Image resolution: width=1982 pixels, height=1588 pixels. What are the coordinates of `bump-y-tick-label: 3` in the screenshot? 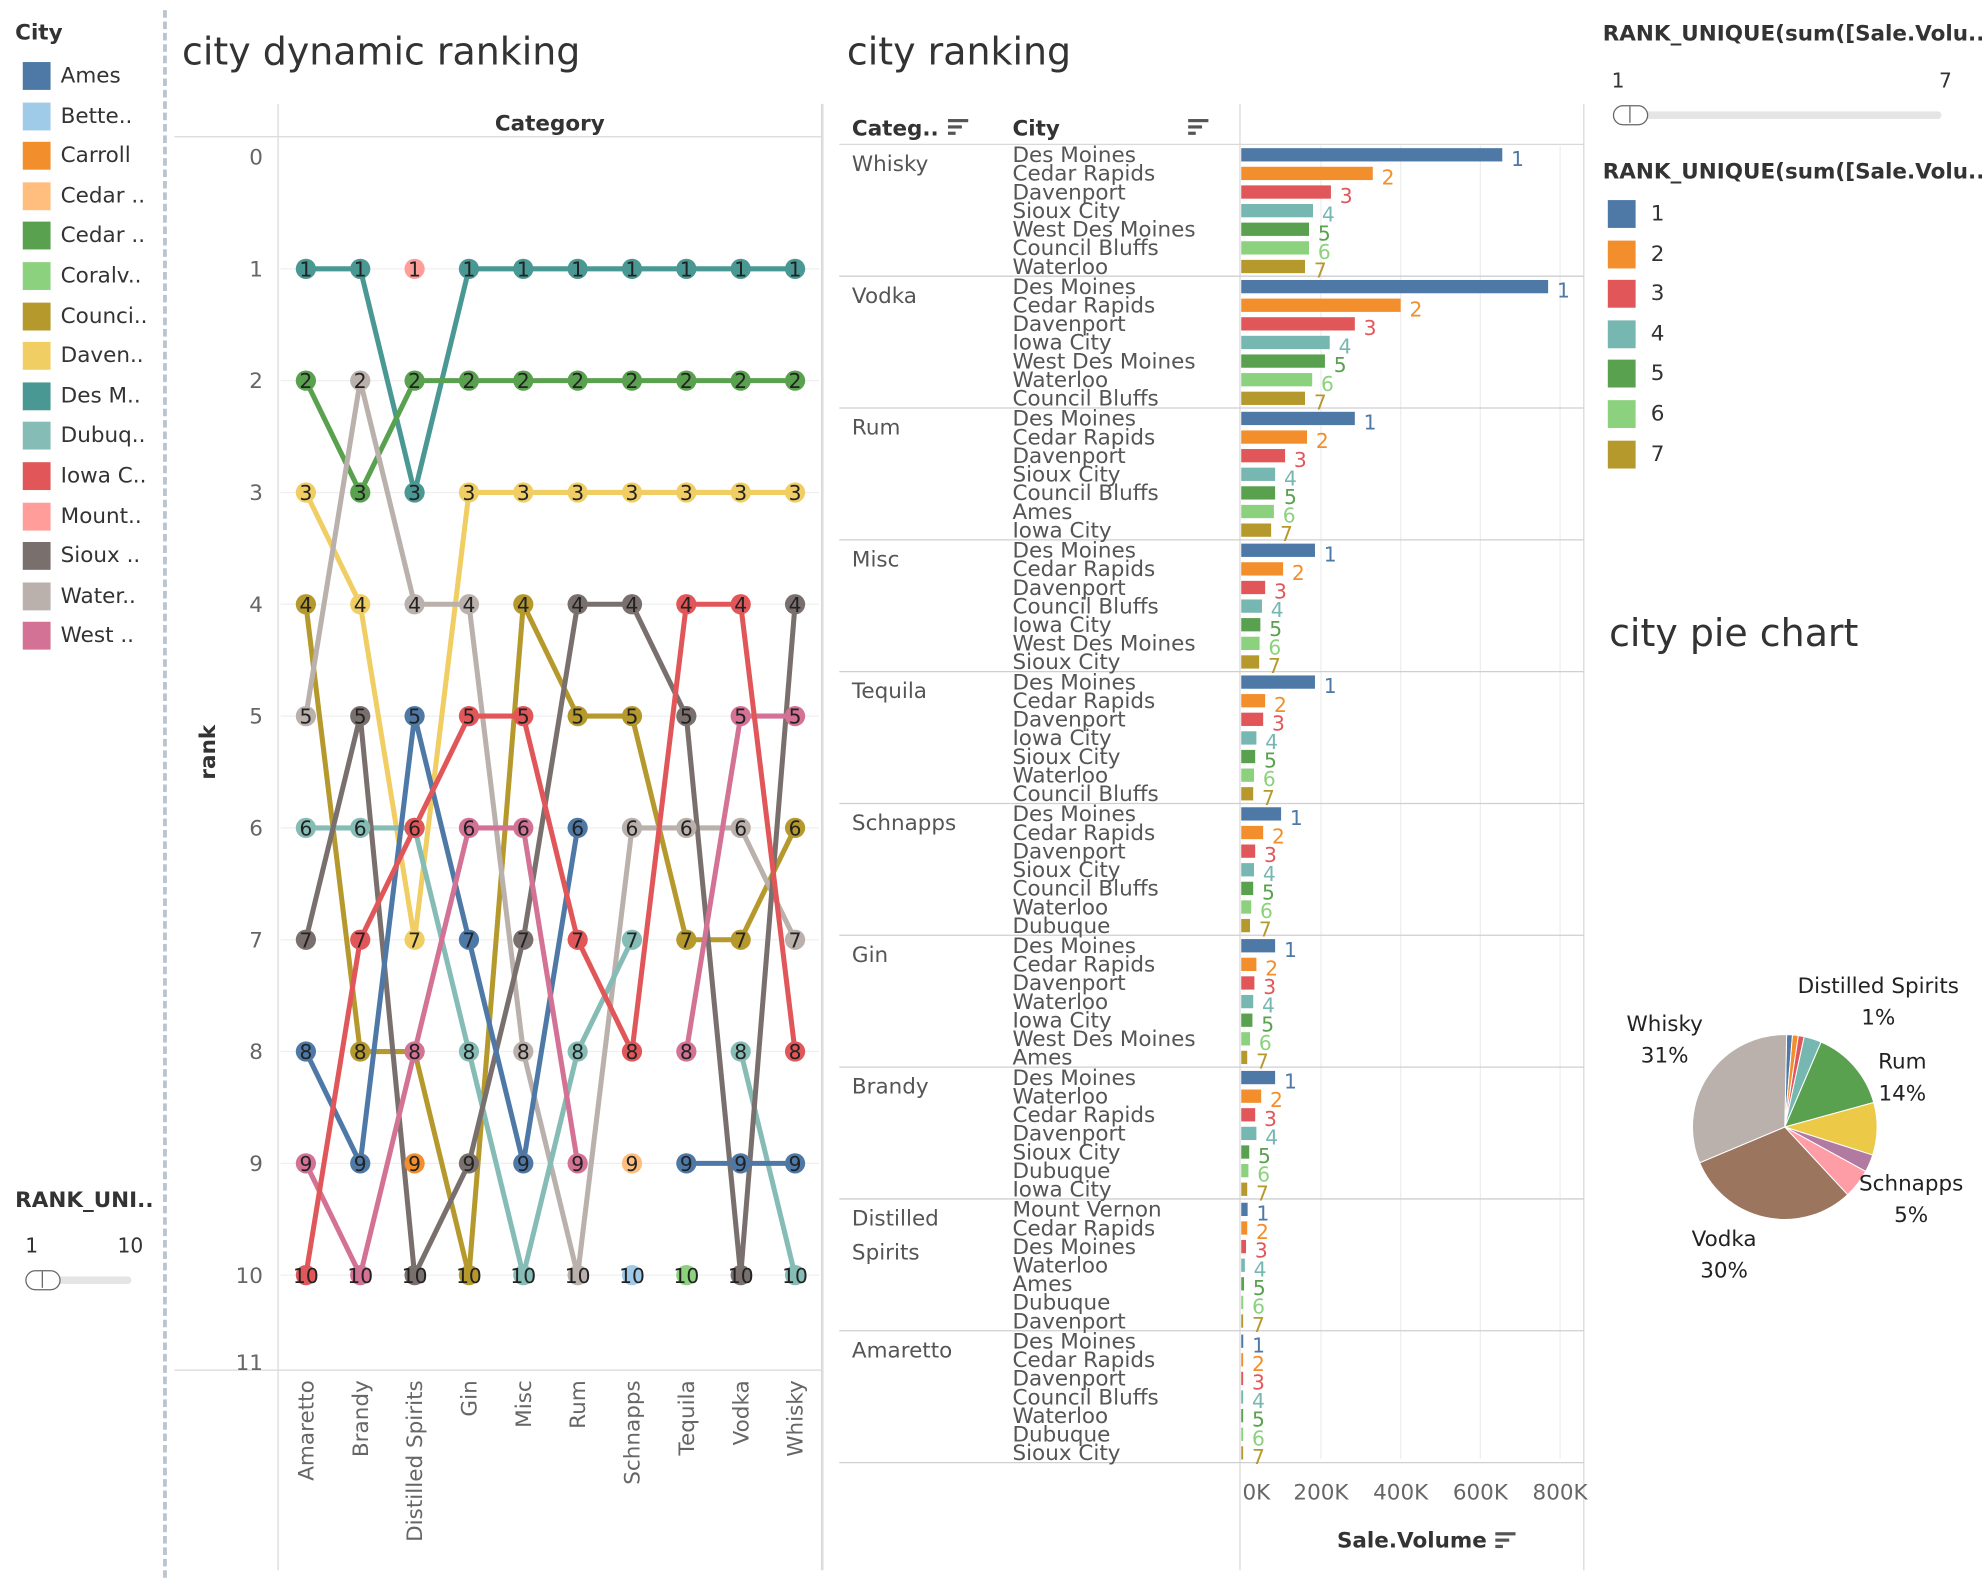 It's located at (256, 493).